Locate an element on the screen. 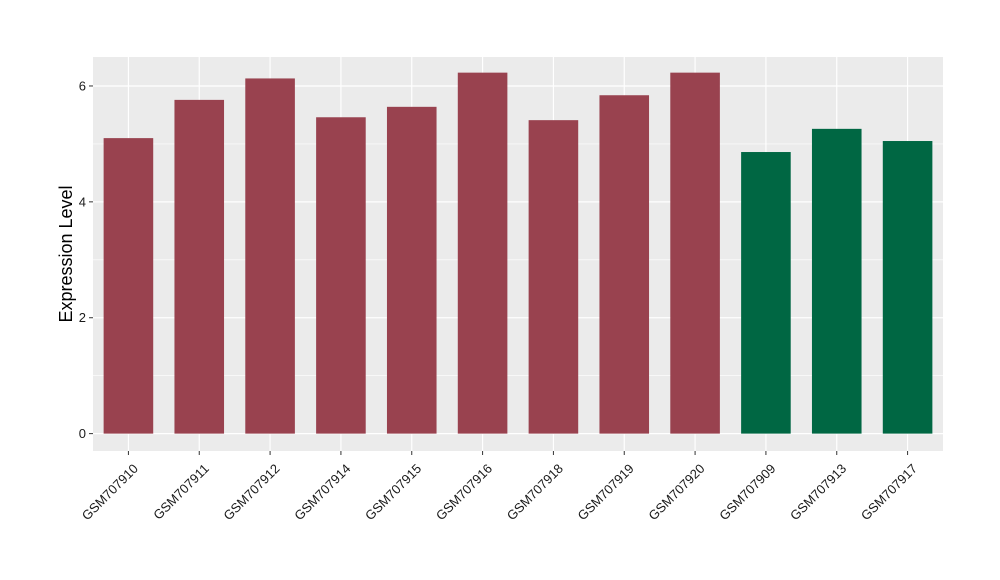 This screenshot has width=1000, height=580. bar-GSM707915 is located at coordinates (411, 270).